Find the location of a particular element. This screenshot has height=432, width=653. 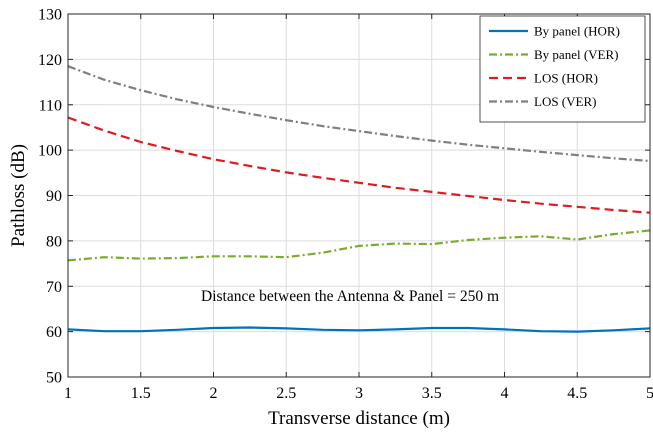

y-tick-label: 100 is located at coordinates (50, 151).